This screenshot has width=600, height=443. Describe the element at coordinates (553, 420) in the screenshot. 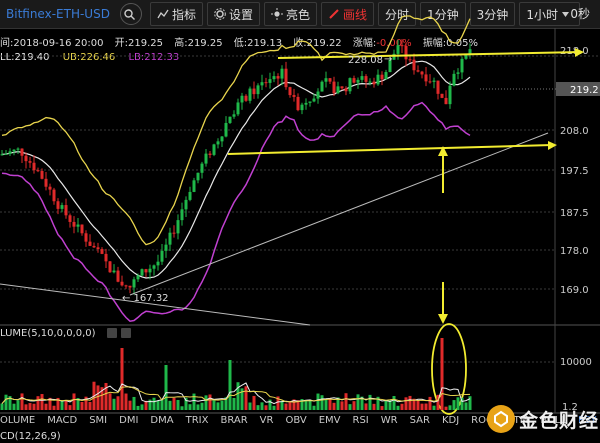

I see `indicator-tab-boll: BOLL` at that location.